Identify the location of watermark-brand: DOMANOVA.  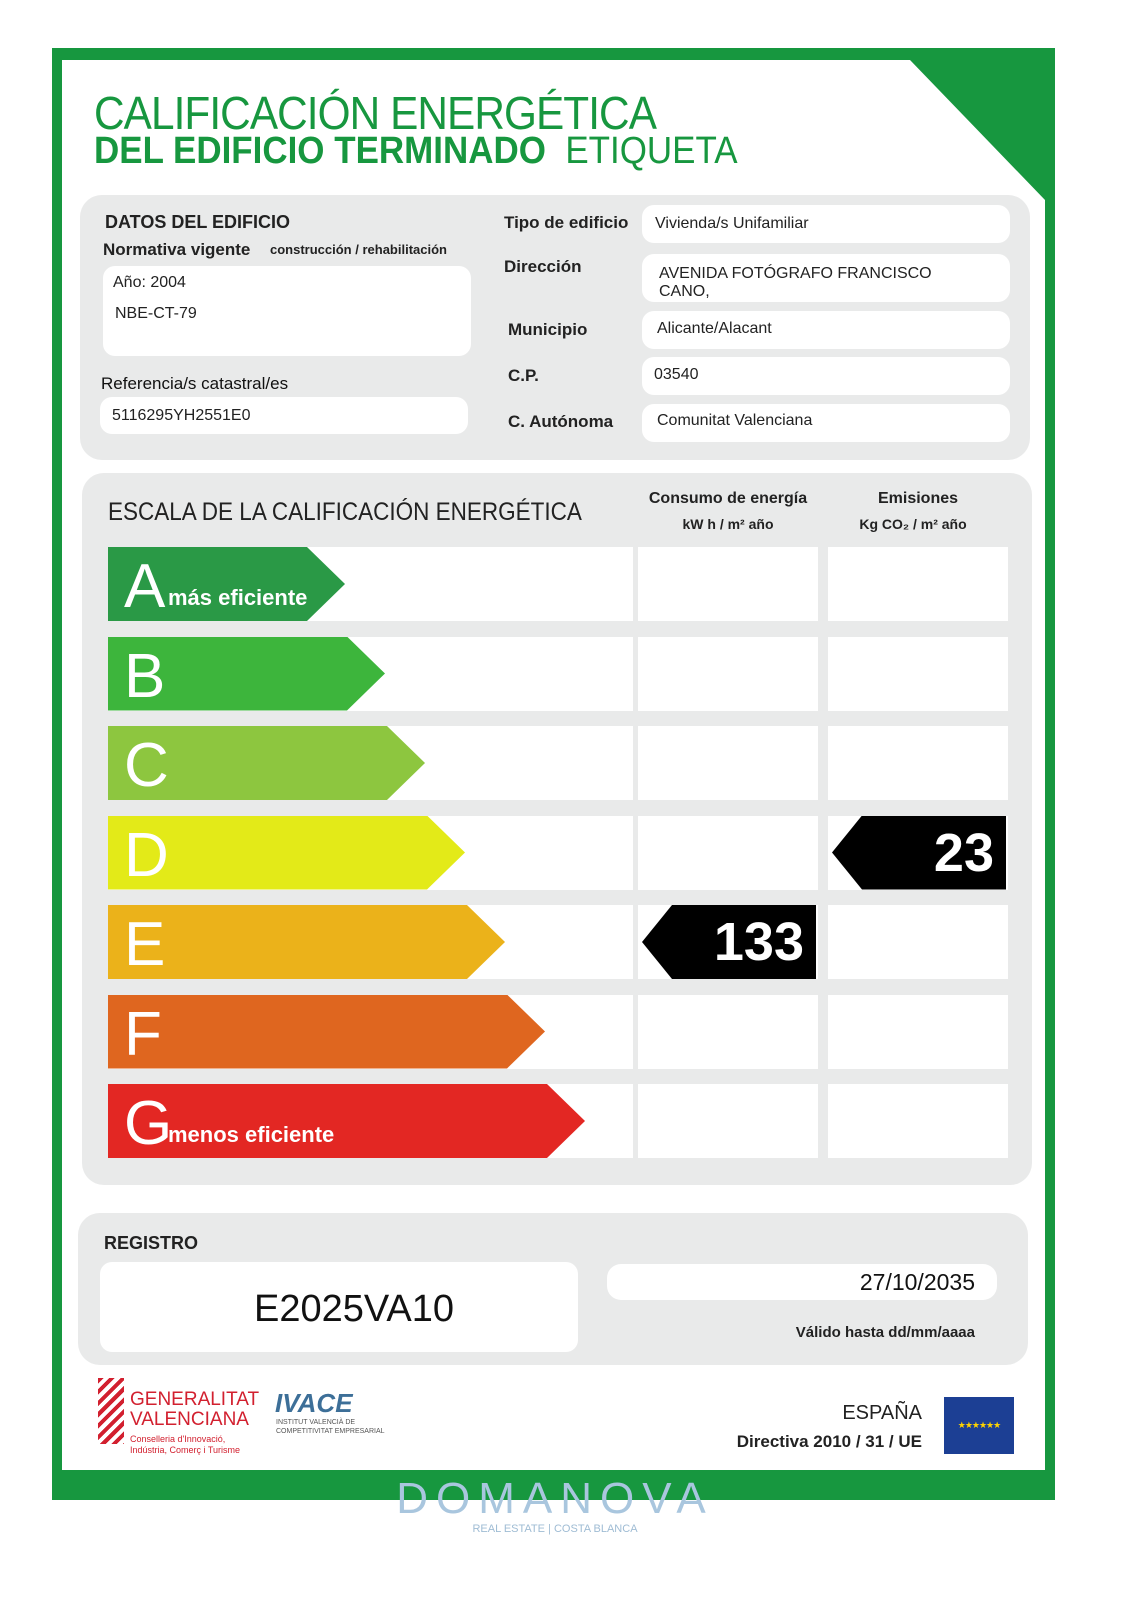
(555, 1498).